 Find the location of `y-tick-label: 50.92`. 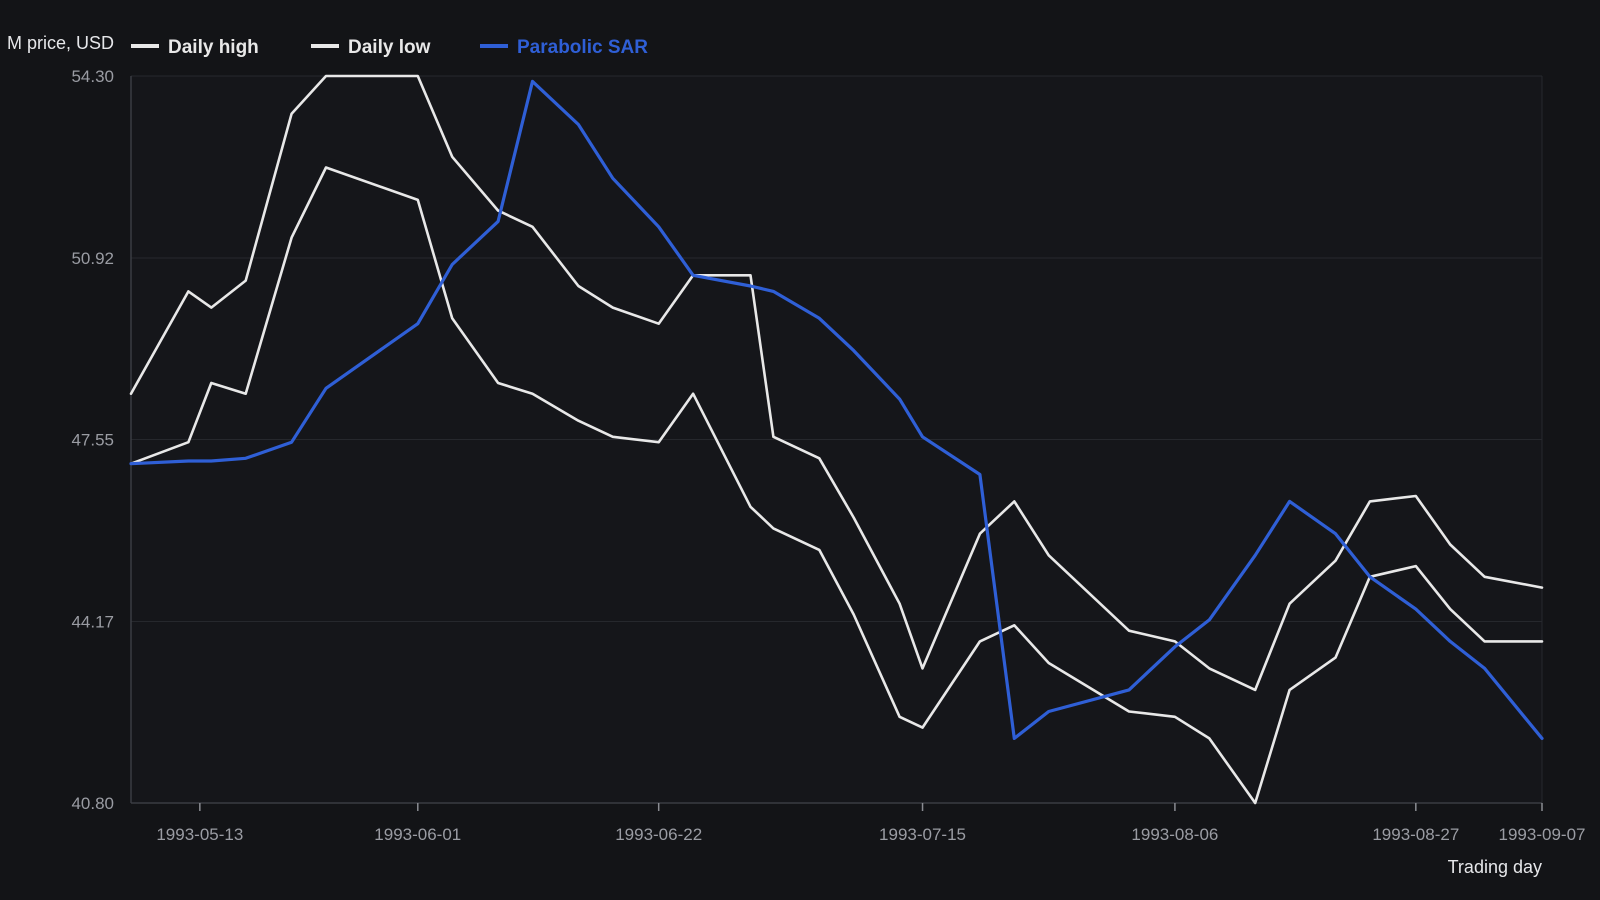

y-tick-label: 50.92 is located at coordinates (92, 258).